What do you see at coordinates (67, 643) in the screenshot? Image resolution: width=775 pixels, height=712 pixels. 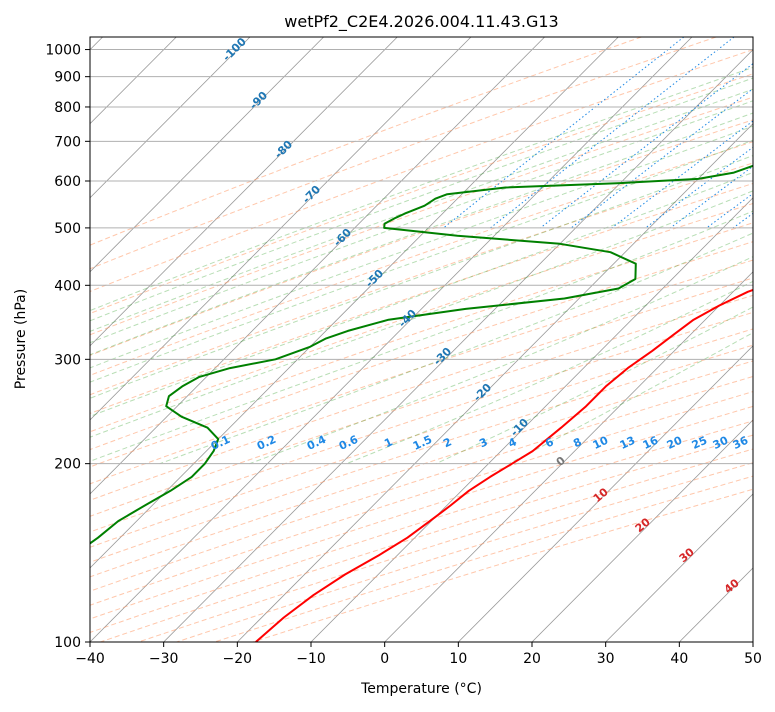 I see `y-tick-label: 100` at bounding box center [67, 643].